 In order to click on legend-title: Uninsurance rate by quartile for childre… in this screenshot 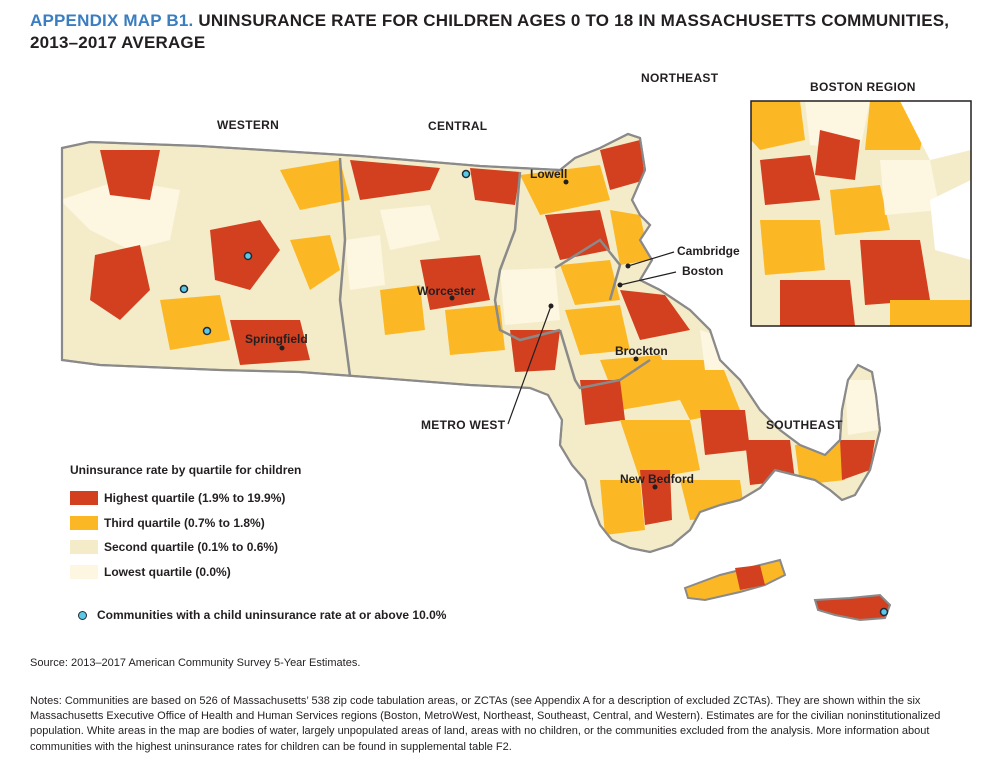, I will do `click(186, 470)`.